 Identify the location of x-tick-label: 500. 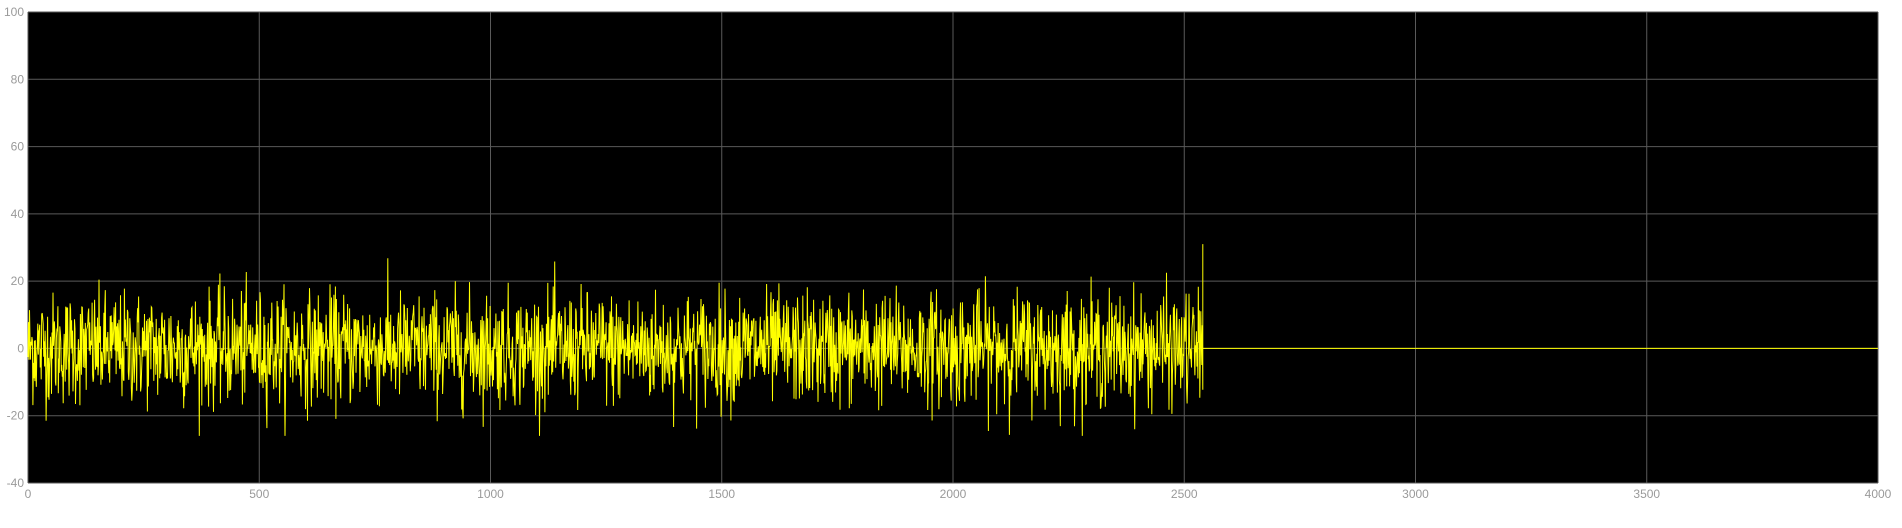
(259, 494).